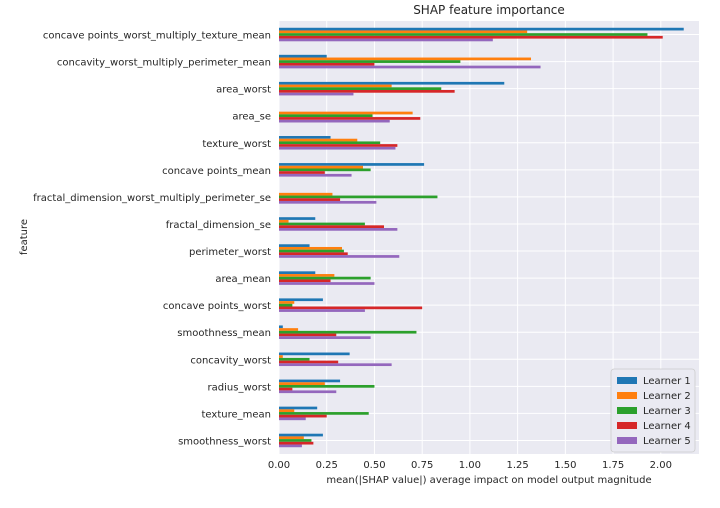 This screenshot has height=508, width=720. What do you see at coordinates (489, 10) in the screenshot?
I see `chart-title: SHAP feature importance` at bounding box center [489, 10].